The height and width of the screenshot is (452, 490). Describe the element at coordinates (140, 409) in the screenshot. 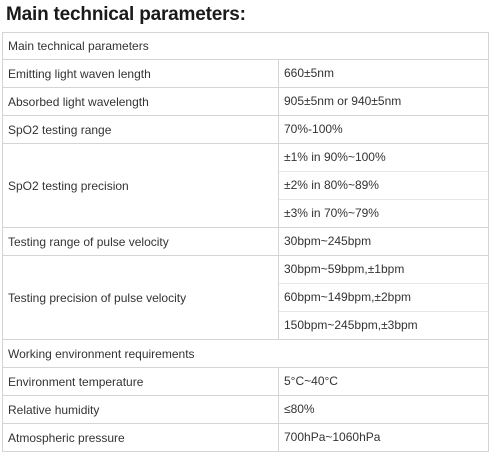

I see `param-label: Relative humidity` at that location.